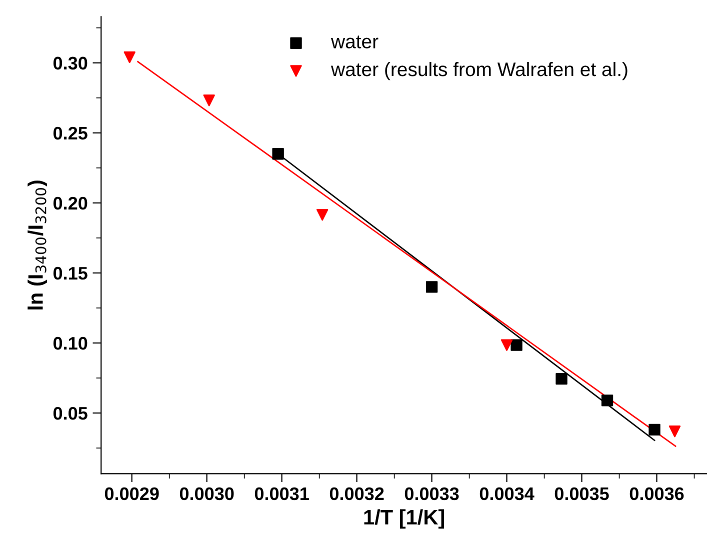  What do you see at coordinates (131, 493) in the screenshot?
I see `x-tick-label: 0.0029` at bounding box center [131, 493].